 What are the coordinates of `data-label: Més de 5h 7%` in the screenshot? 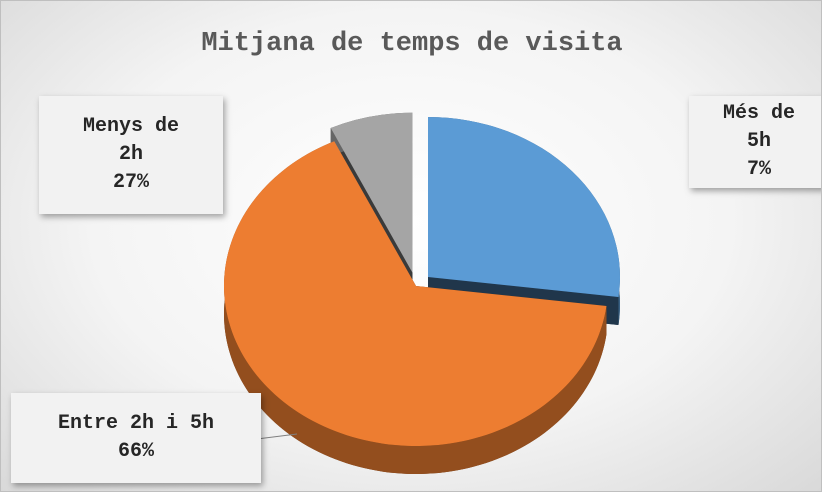 It's located at (755, 142).